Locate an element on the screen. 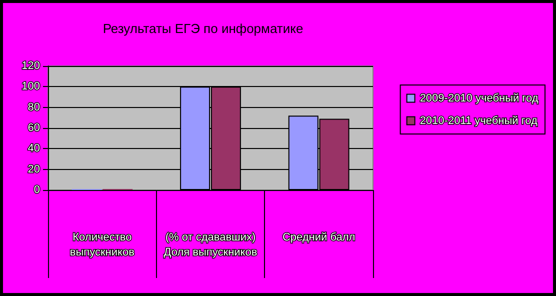 Image resolution: width=556 pixels, height=296 pixels. y-tick-label: 100 is located at coordinates (31, 86).